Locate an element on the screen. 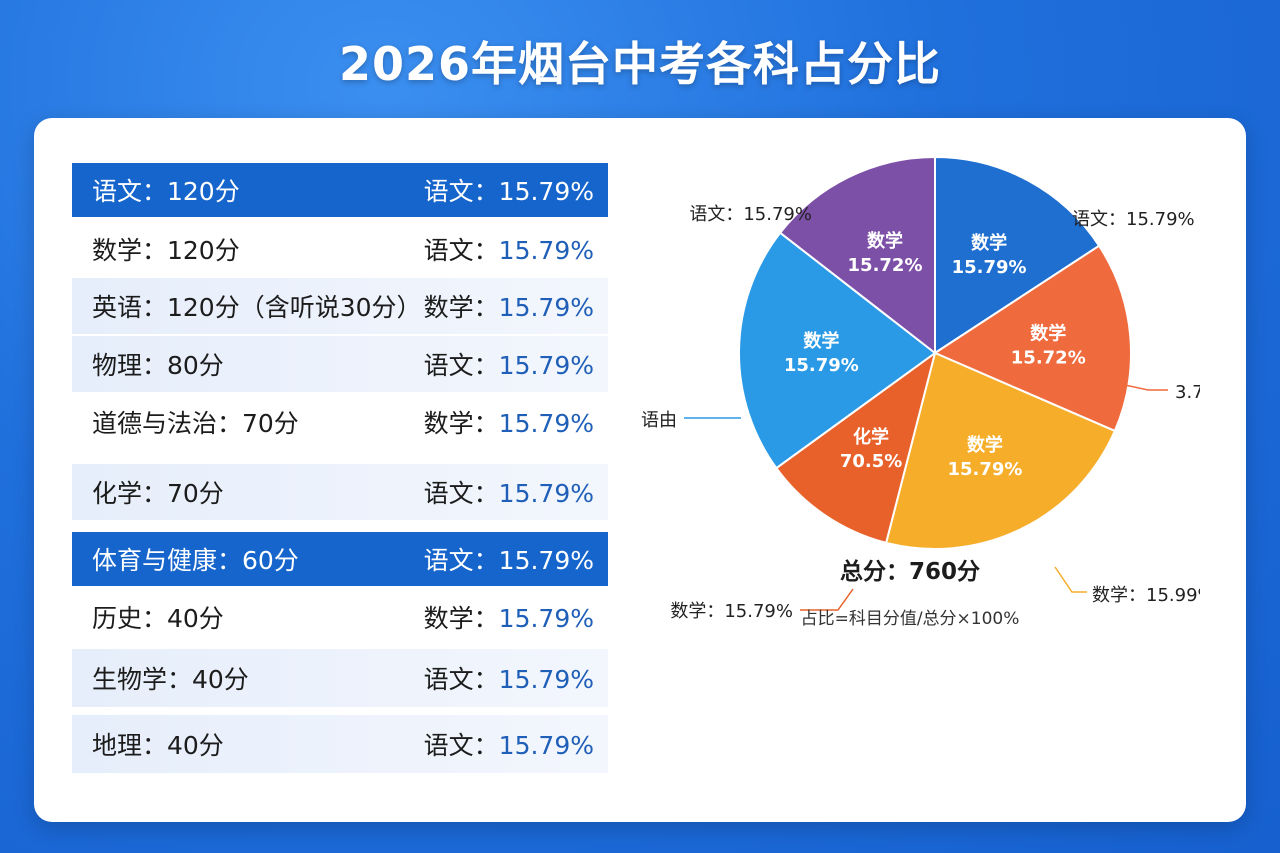 The height and width of the screenshot is (853, 1280). page-title: 2026年烟台中考各科占分比 is located at coordinates (640, 64).